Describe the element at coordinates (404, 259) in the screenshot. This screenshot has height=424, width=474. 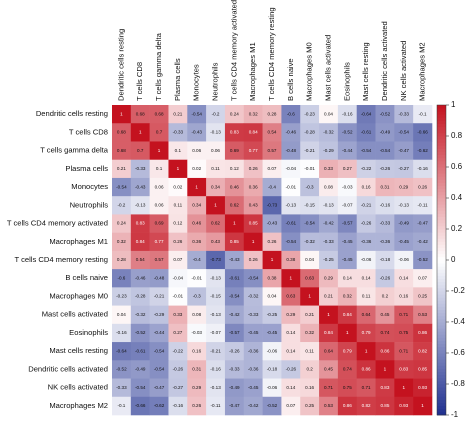
I see `cell-label: -0.06` at that location.